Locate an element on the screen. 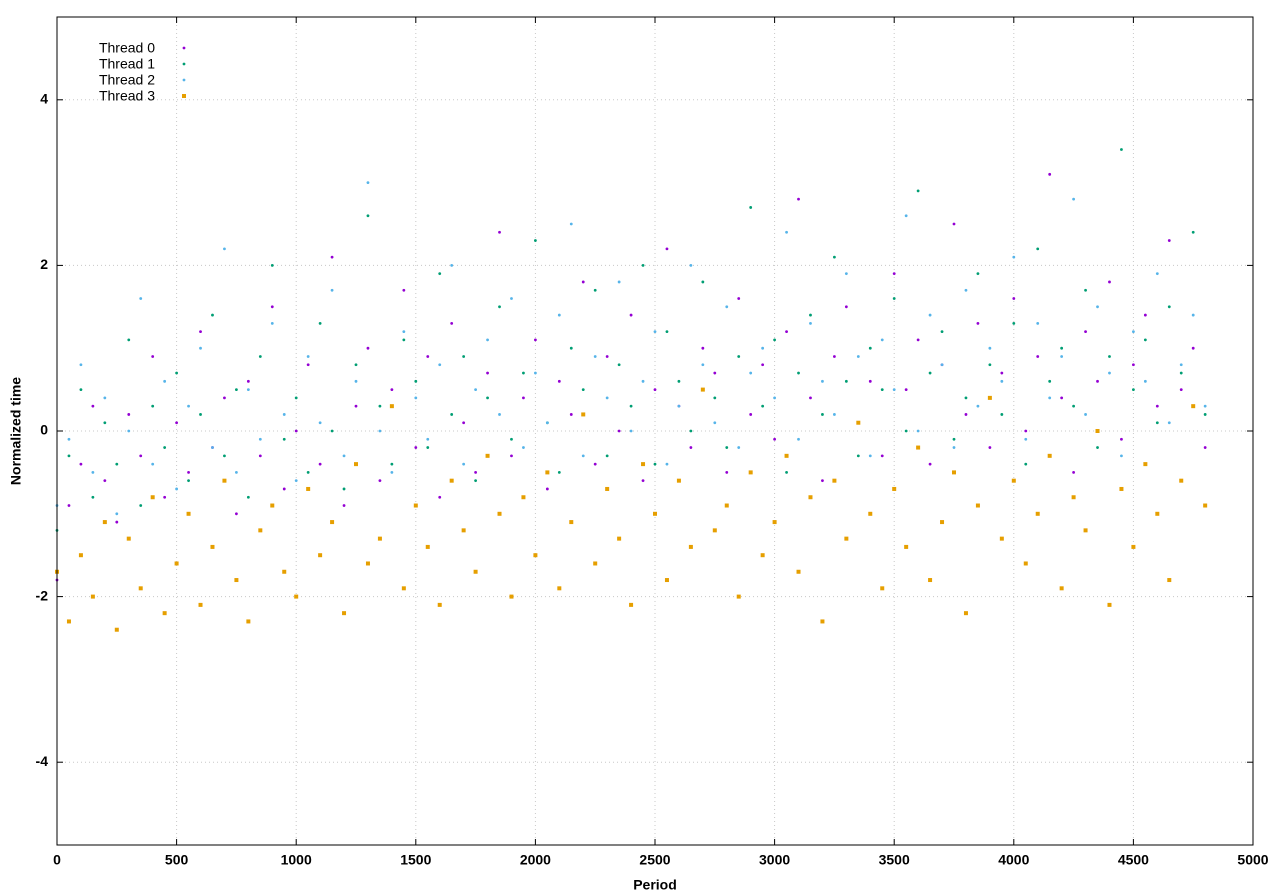  legend-marker is located at coordinates (184, 48).